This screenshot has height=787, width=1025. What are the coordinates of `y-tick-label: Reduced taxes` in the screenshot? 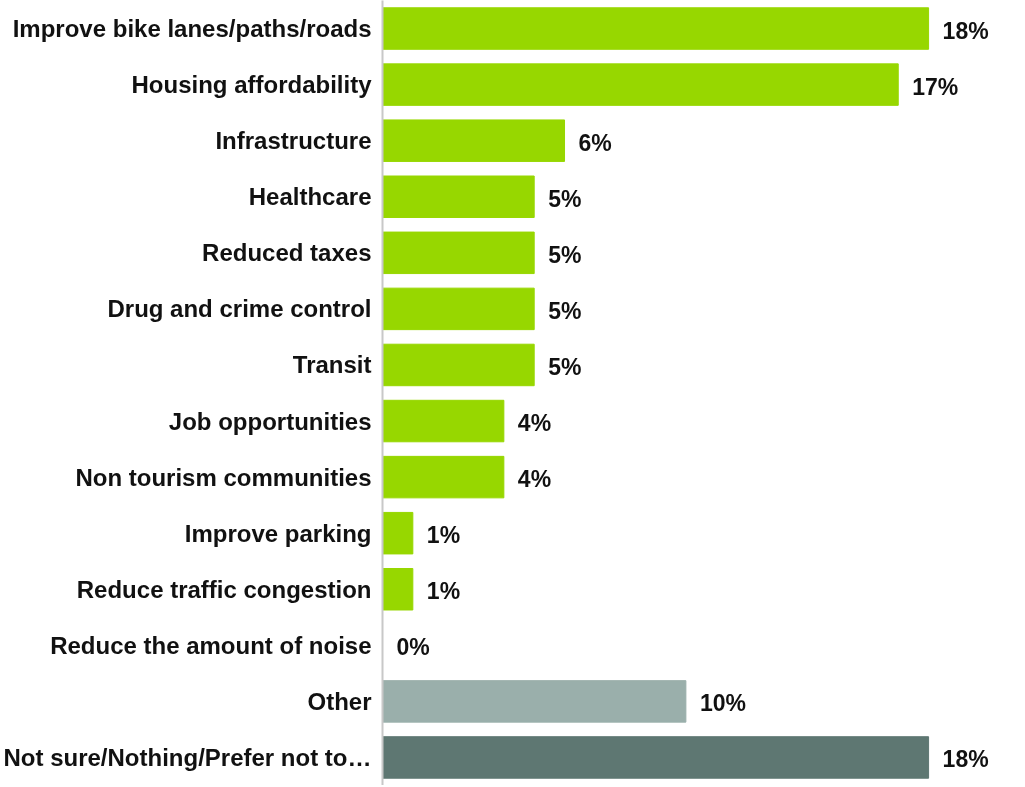 It's located at (287, 253).